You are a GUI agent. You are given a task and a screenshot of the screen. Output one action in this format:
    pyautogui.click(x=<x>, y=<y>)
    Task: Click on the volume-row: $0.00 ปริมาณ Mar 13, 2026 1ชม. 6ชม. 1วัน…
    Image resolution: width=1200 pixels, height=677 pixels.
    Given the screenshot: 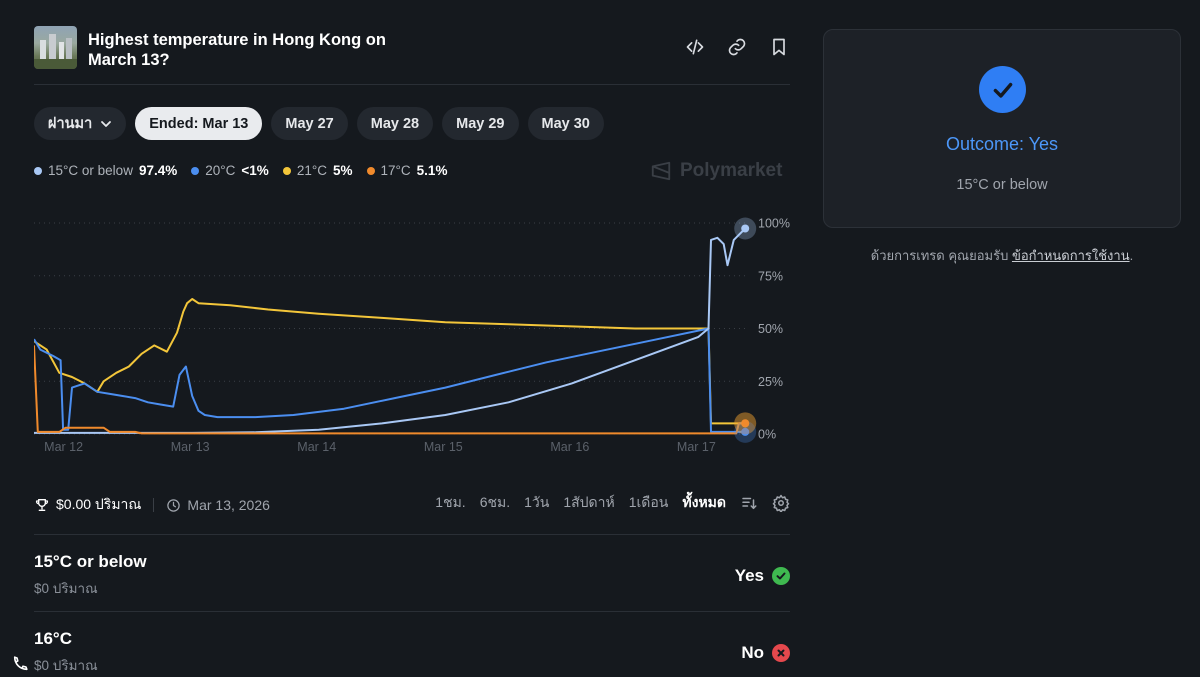 What is the action you would take?
    pyautogui.click(x=412, y=503)
    